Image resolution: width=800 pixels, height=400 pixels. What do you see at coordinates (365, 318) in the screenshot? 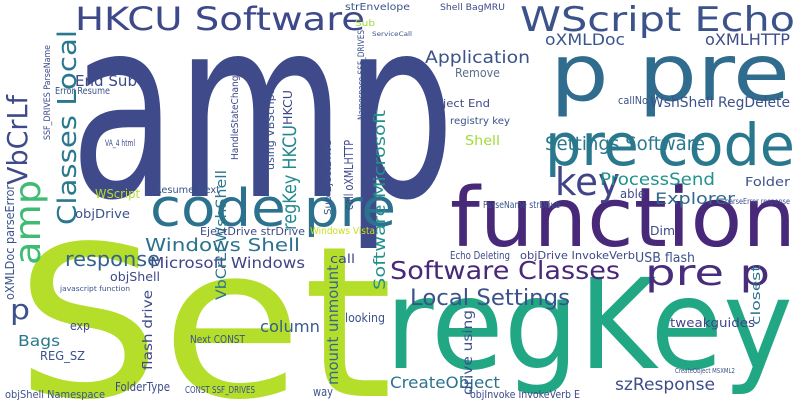
I see `word: looking` at bounding box center [365, 318].